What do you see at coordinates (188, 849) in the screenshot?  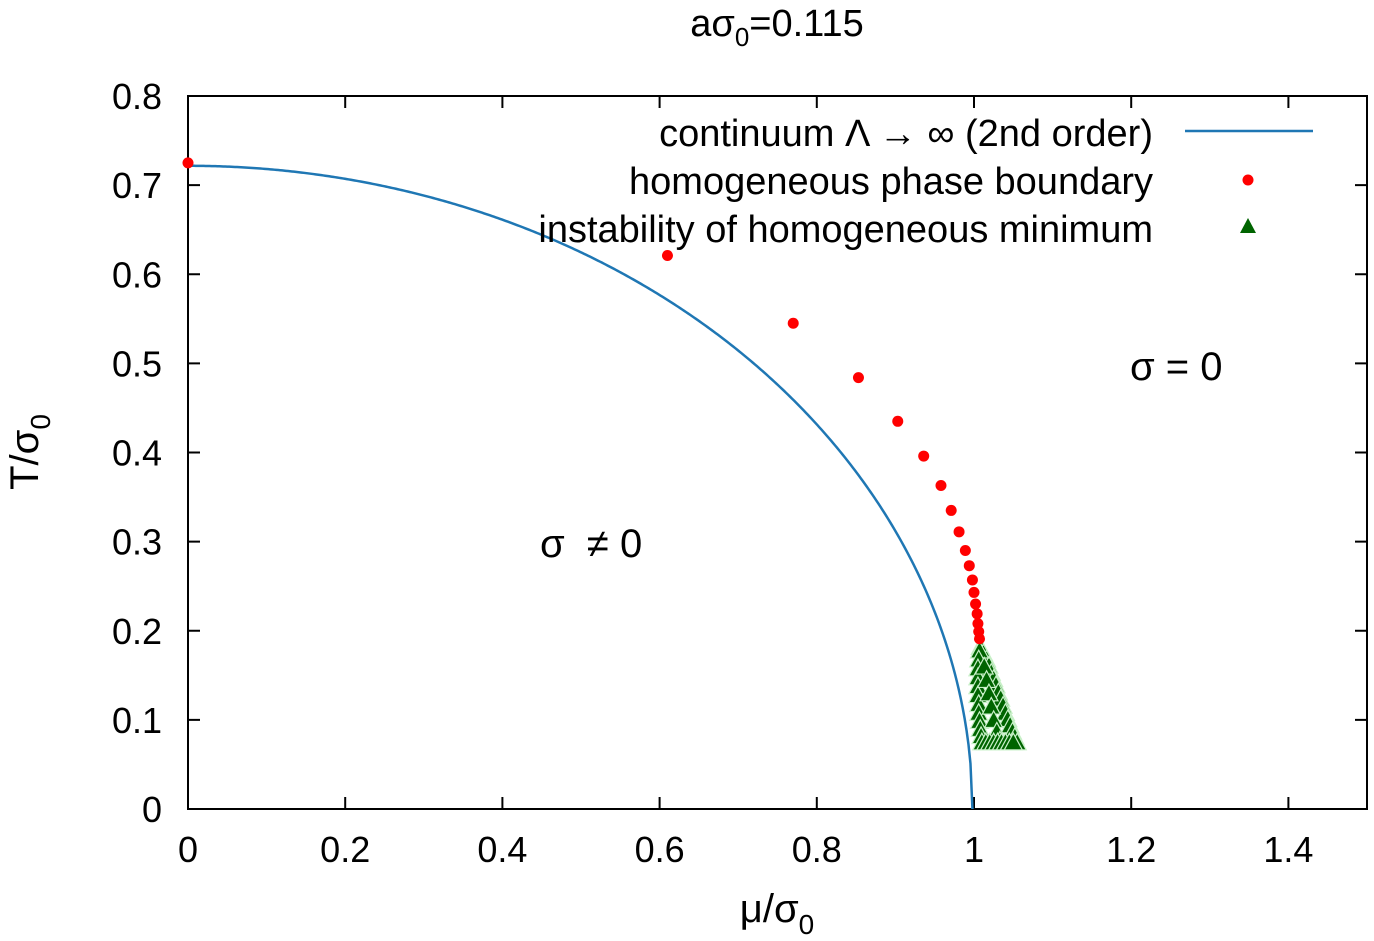 I see `x-tick-label: 0` at bounding box center [188, 849].